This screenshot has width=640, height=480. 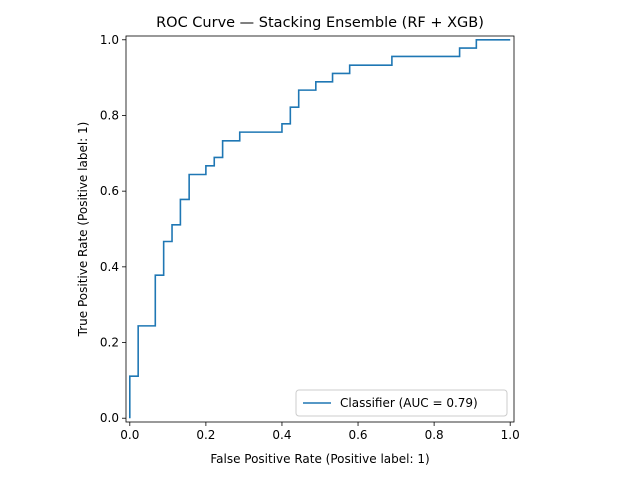 I want to click on legend-frame, so click(x=401, y=403).